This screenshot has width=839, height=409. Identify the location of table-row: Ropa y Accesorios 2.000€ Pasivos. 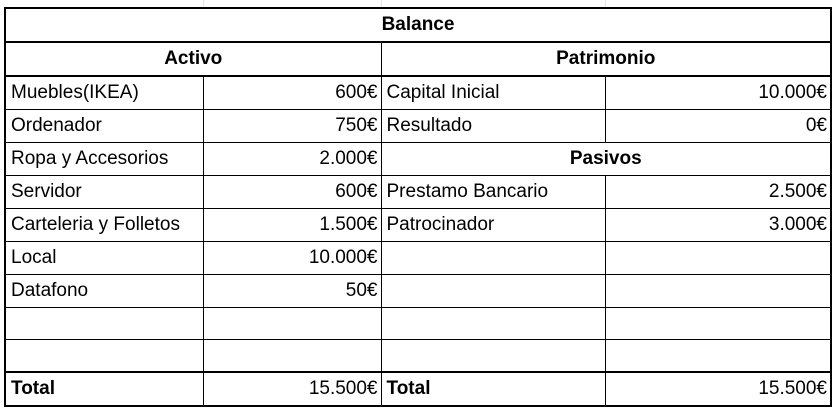
(418, 159).